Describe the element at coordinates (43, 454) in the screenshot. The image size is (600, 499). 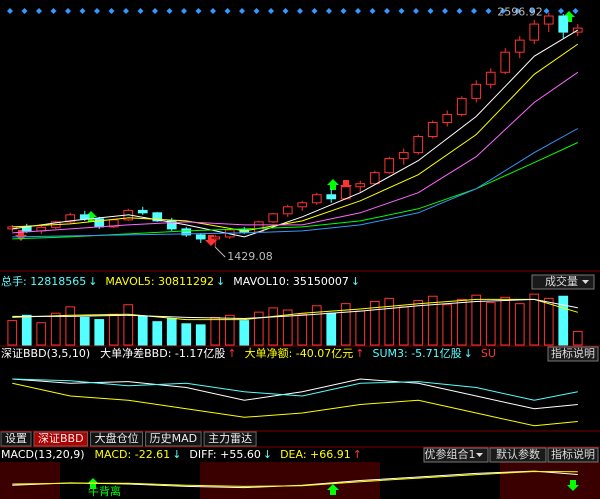
I see `indicator-readout: MACD(13,20,9)` at that location.